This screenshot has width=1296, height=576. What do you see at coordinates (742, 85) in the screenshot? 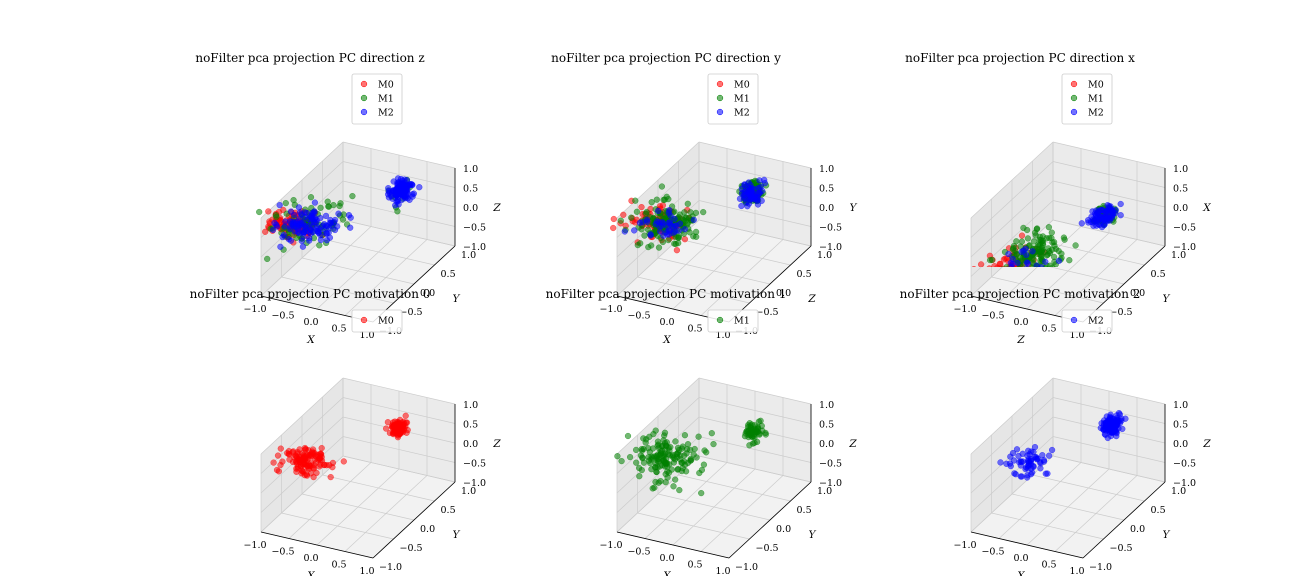
I see `legend-entry: M0` at bounding box center [742, 85].